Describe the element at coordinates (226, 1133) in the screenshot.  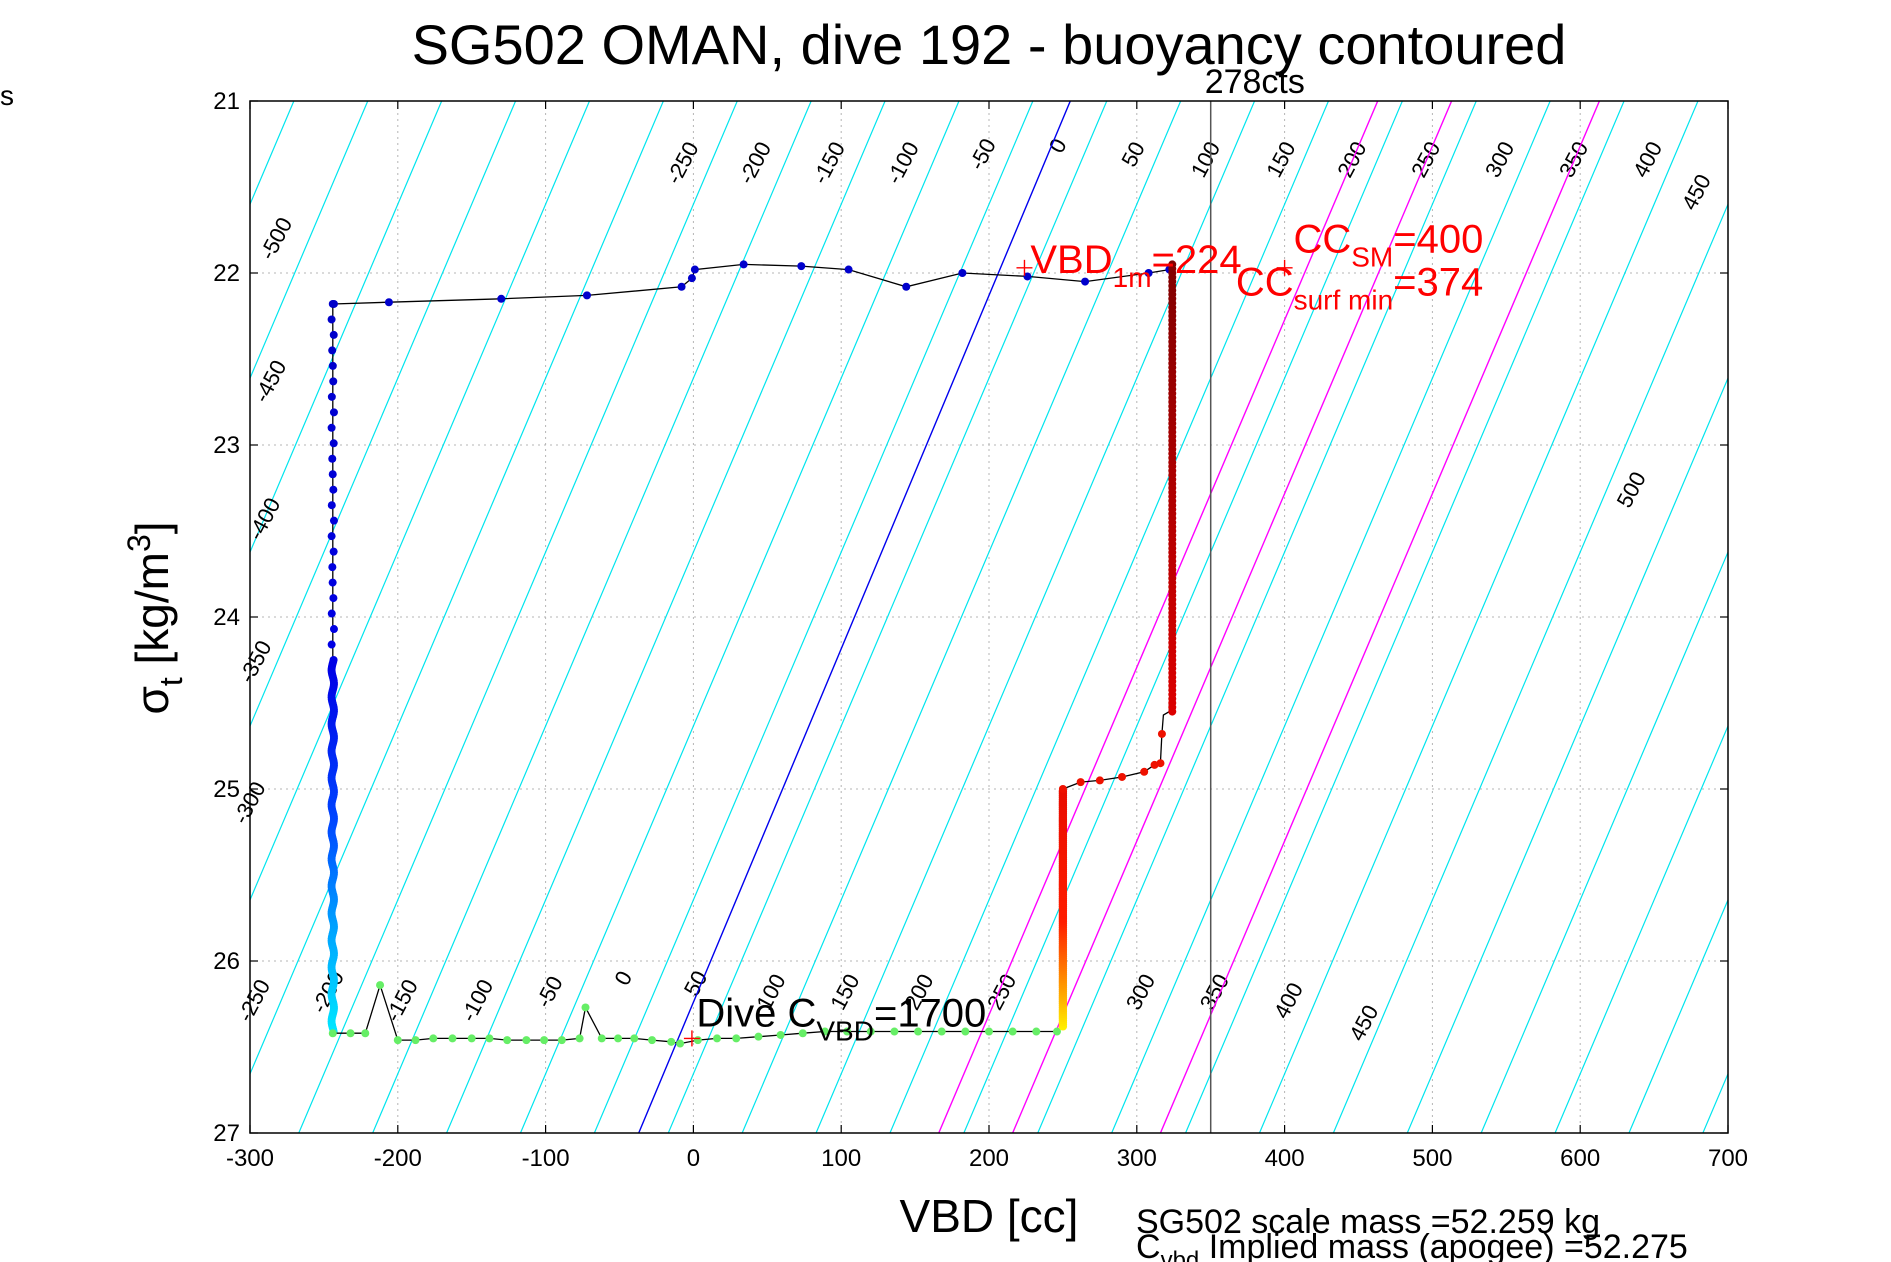
I see `y-tick-label: 27` at that location.